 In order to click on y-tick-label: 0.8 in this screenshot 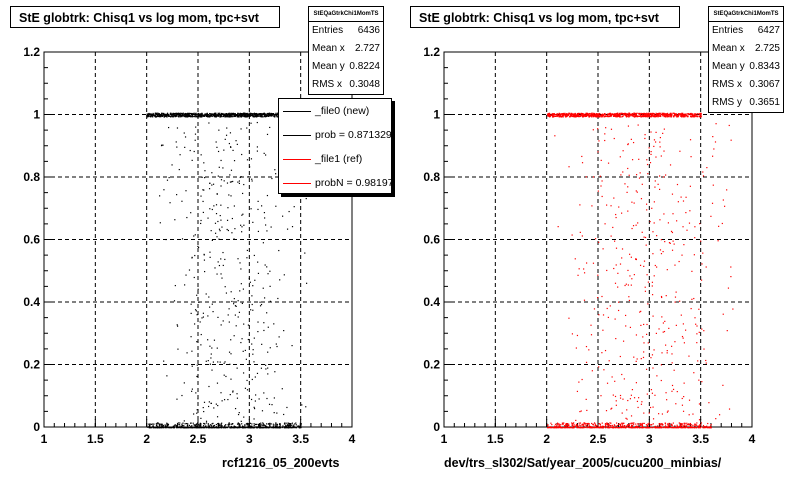, I will do `click(31, 177)`.